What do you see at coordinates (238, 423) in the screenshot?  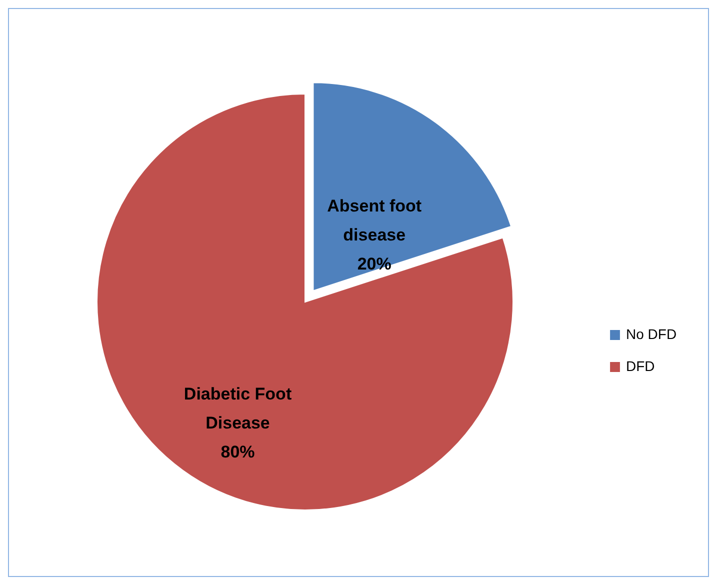 I see `data-label: Diabetic Foot Disease 80%` at bounding box center [238, 423].